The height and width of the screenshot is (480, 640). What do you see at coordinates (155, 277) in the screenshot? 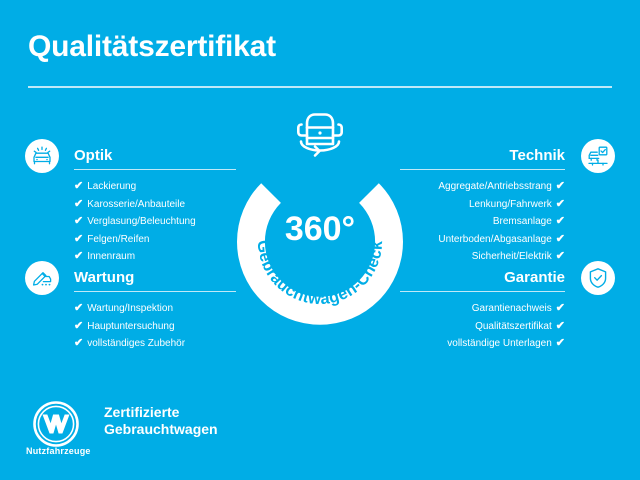
I see `section-wartung-header: Wartung` at bounding box center [155, 277].